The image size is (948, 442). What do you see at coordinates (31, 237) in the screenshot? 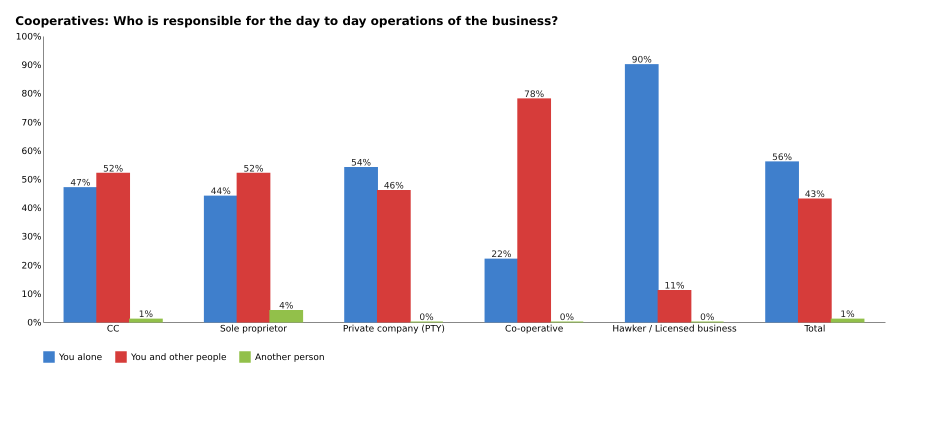
I see `y-tick-label: 30%` at bounding box center [31, 237].